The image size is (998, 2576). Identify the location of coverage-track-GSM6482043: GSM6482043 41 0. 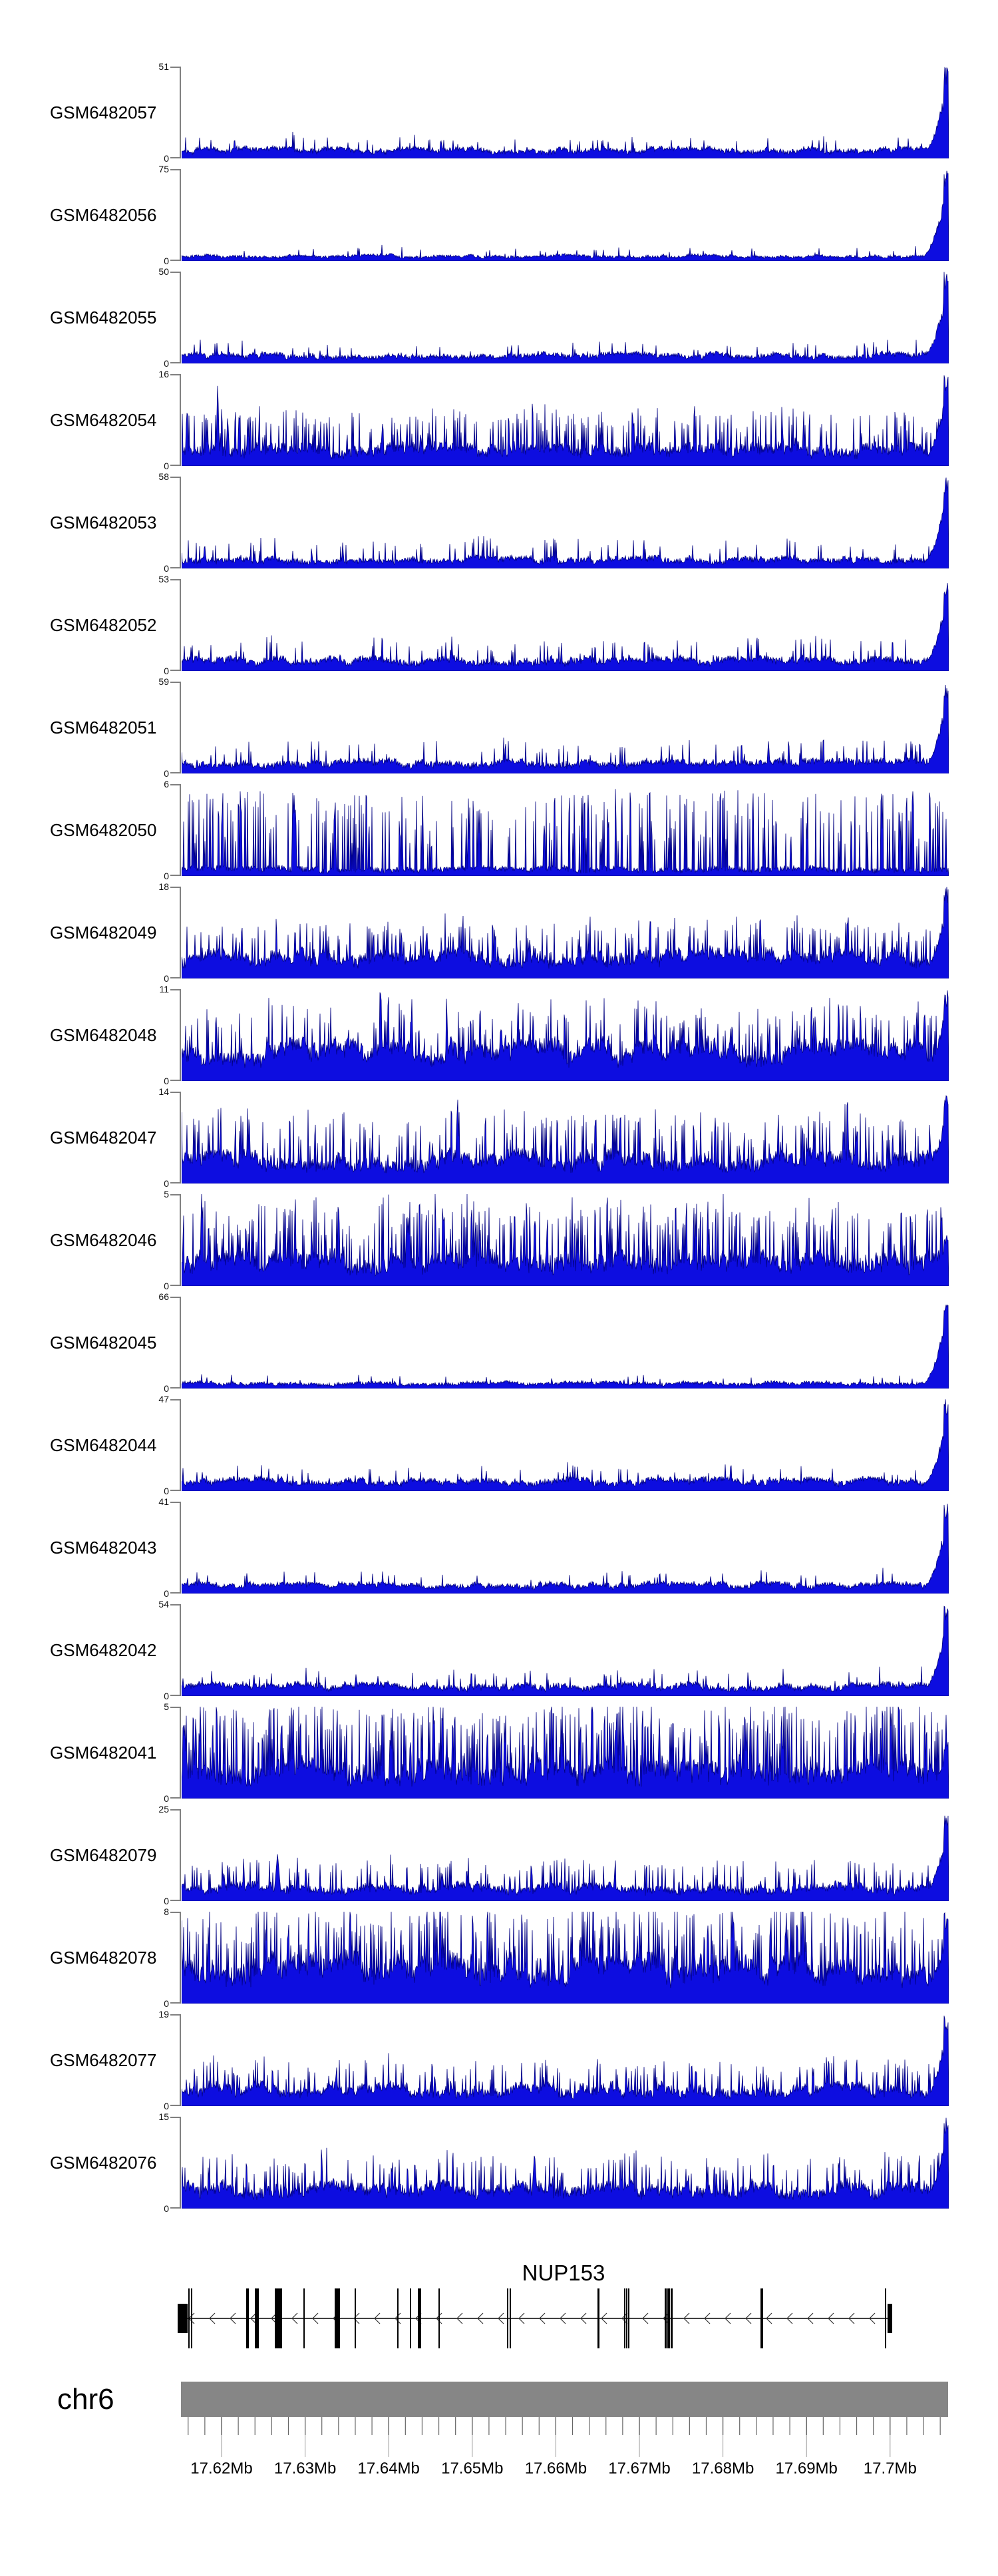
(499, 1550).